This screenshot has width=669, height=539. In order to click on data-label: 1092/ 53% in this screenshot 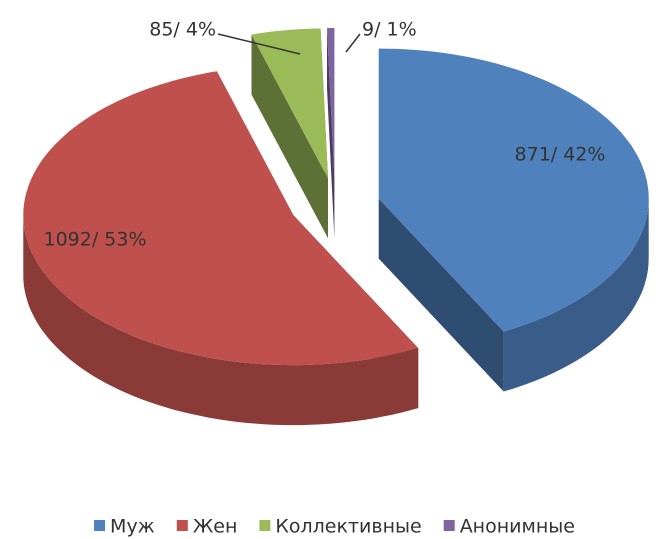, I will do `click(94, 240)`.